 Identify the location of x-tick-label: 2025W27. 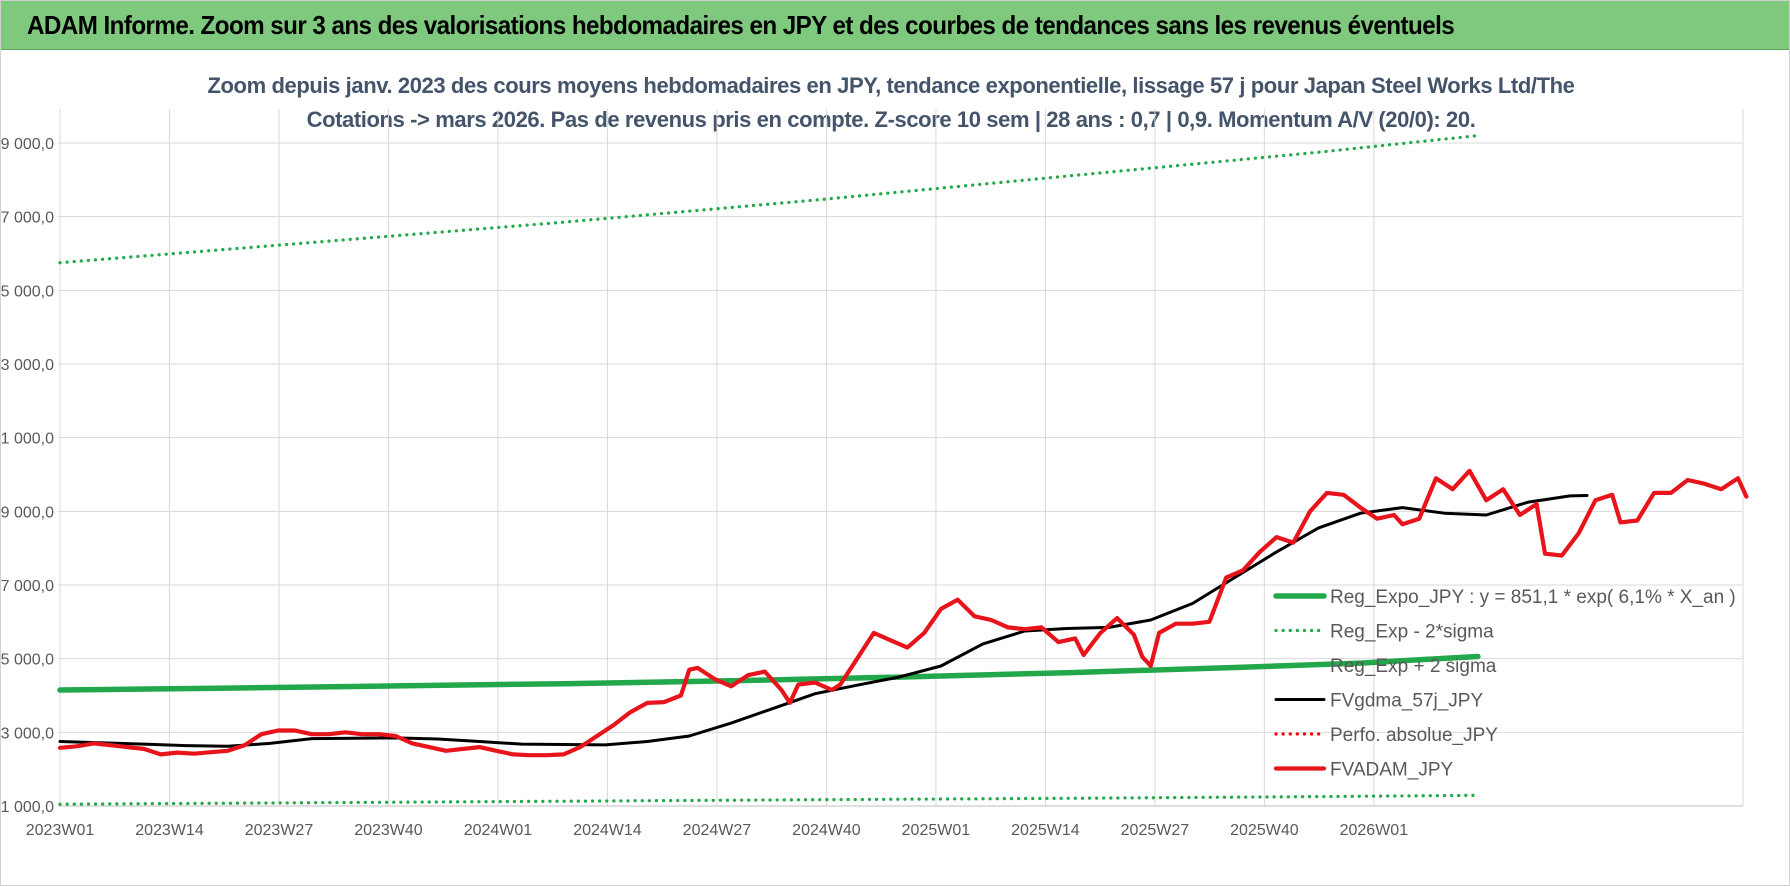
(1155, 830).